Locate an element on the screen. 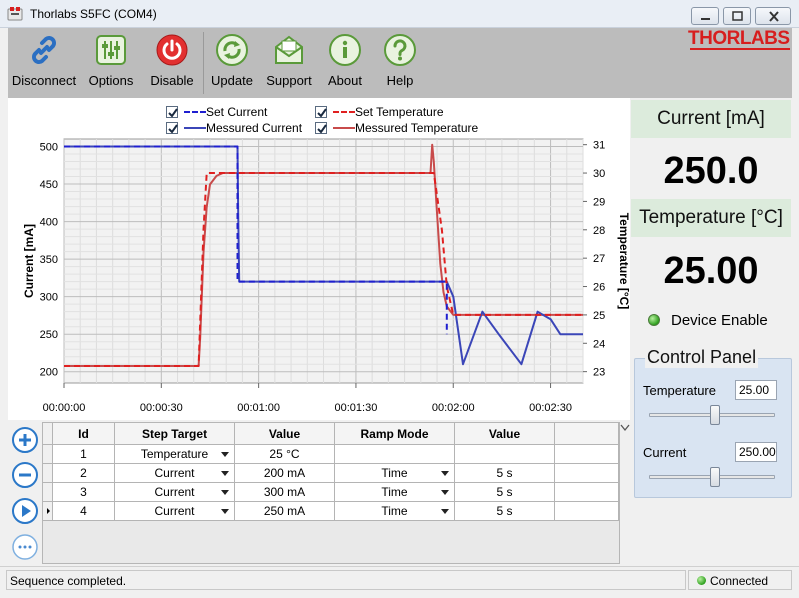 The width and height of the screenshot is (799, 598). cell-value: 250 mA is located at coordinates (285, 511).